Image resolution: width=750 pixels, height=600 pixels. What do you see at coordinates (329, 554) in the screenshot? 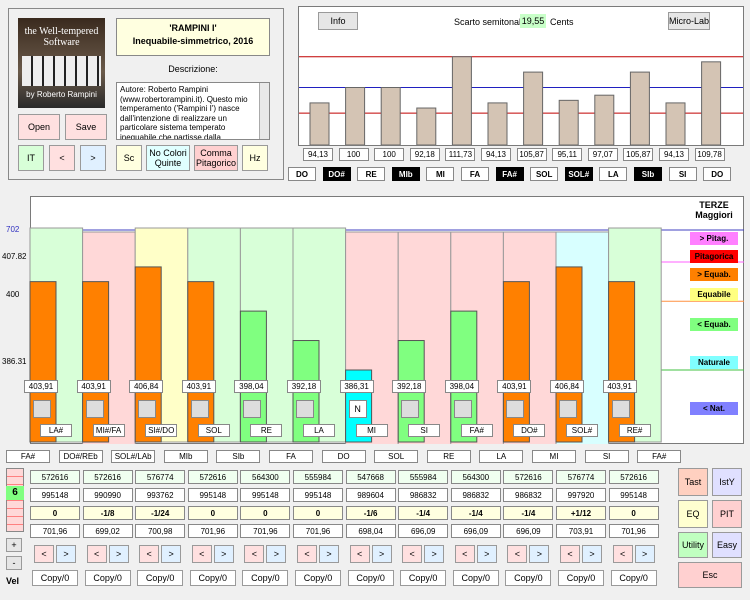
I see `up-arrow-button-5: >` at bounding box center [329, 554].